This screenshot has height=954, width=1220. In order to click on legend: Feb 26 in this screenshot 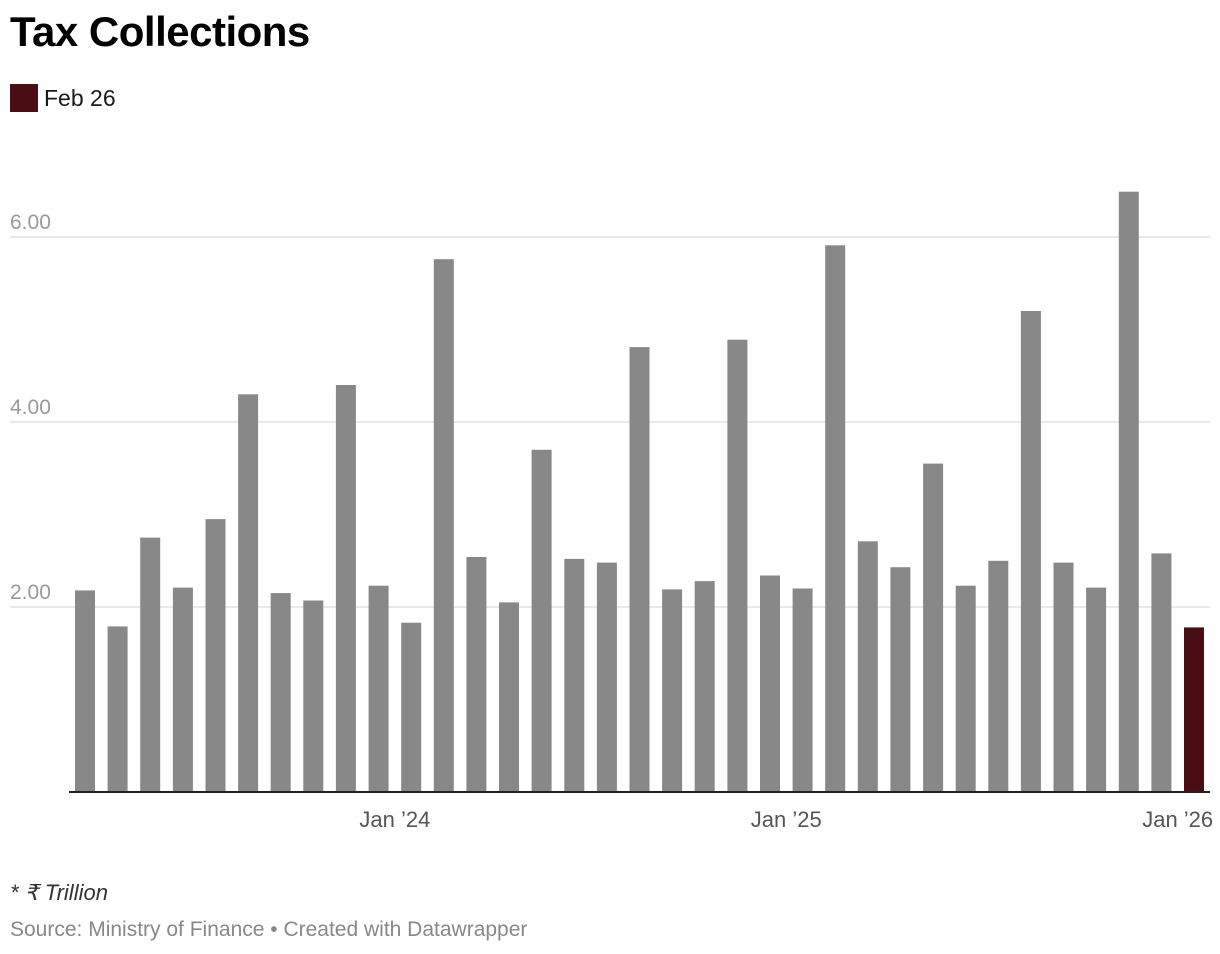, I will do `click(63, 98)`.